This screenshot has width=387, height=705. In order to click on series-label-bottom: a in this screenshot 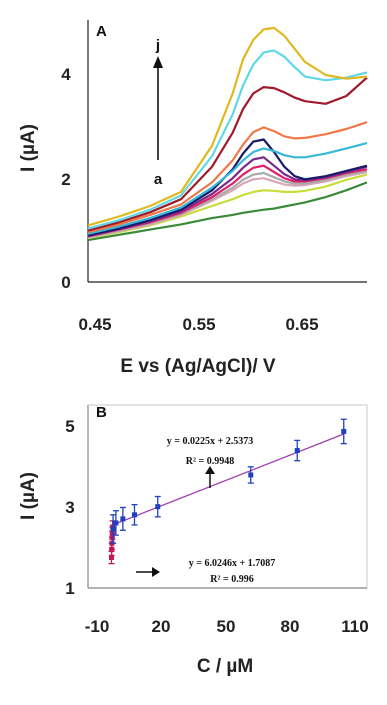, I will do `click(158, 179)`.